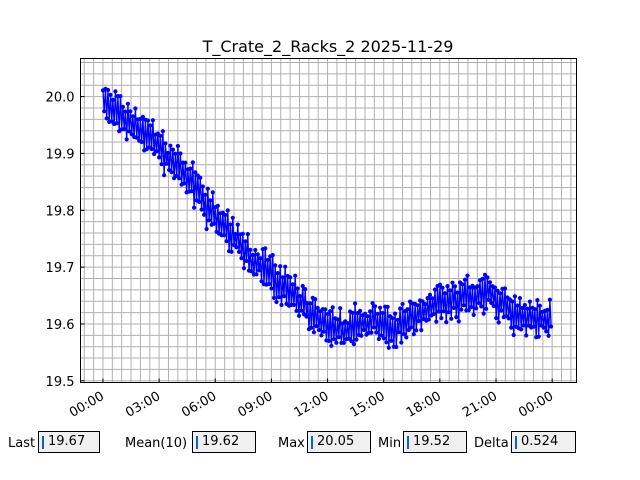 The height and width of the screenshot is (480, 640). What do you see at coordinates (540, 441) in the screenshot?
I see `delta-value: 0.524` at bounding box center [540, 441].